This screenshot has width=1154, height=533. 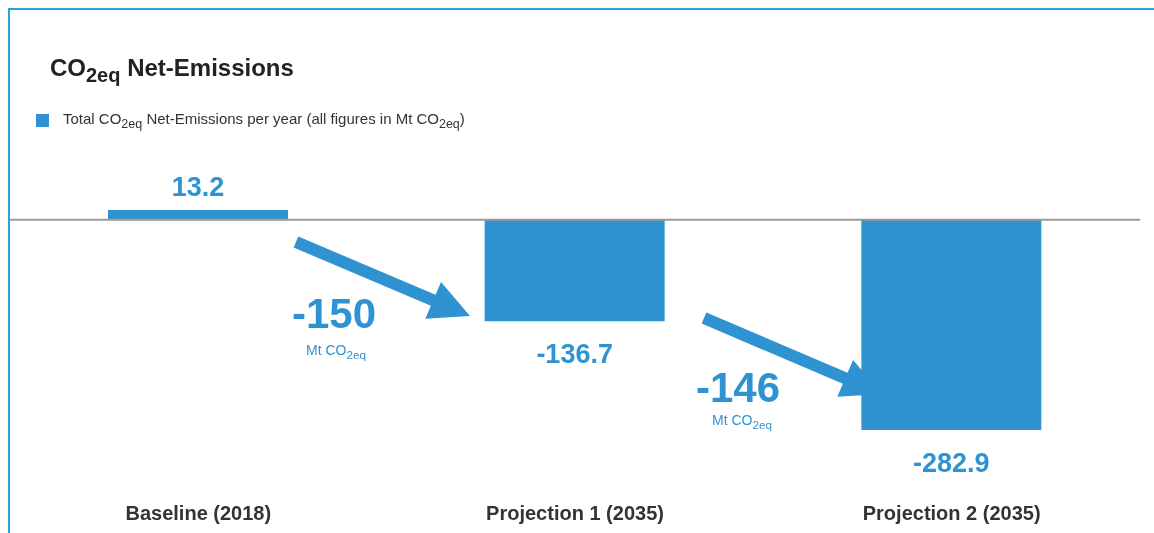 What do you see at coordinates (951, 463) in the screenshot?
I see `data-label: -282.9` at bounding box center [951, 463].